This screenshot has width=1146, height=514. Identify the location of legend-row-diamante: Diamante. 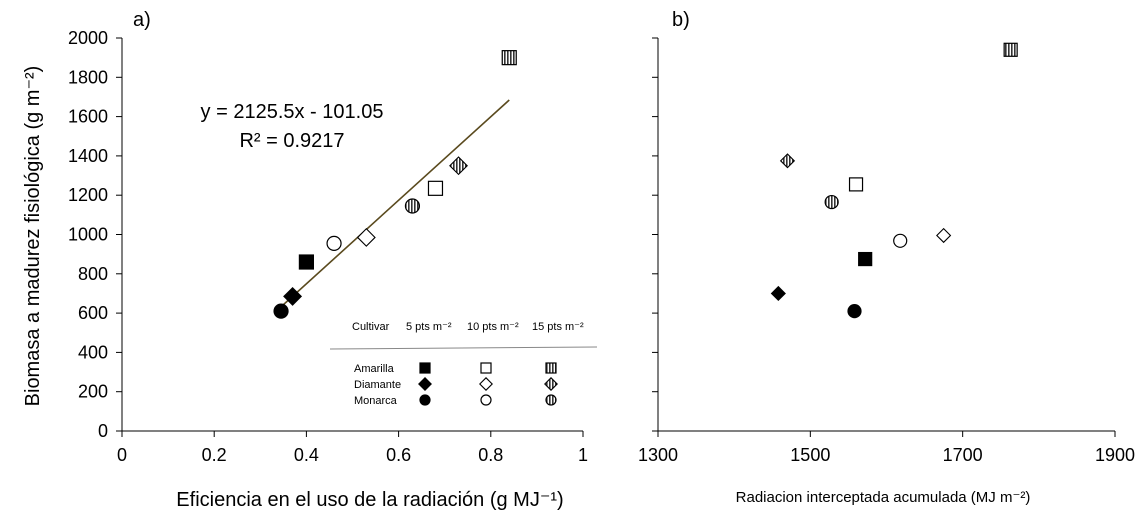
(377, 385).